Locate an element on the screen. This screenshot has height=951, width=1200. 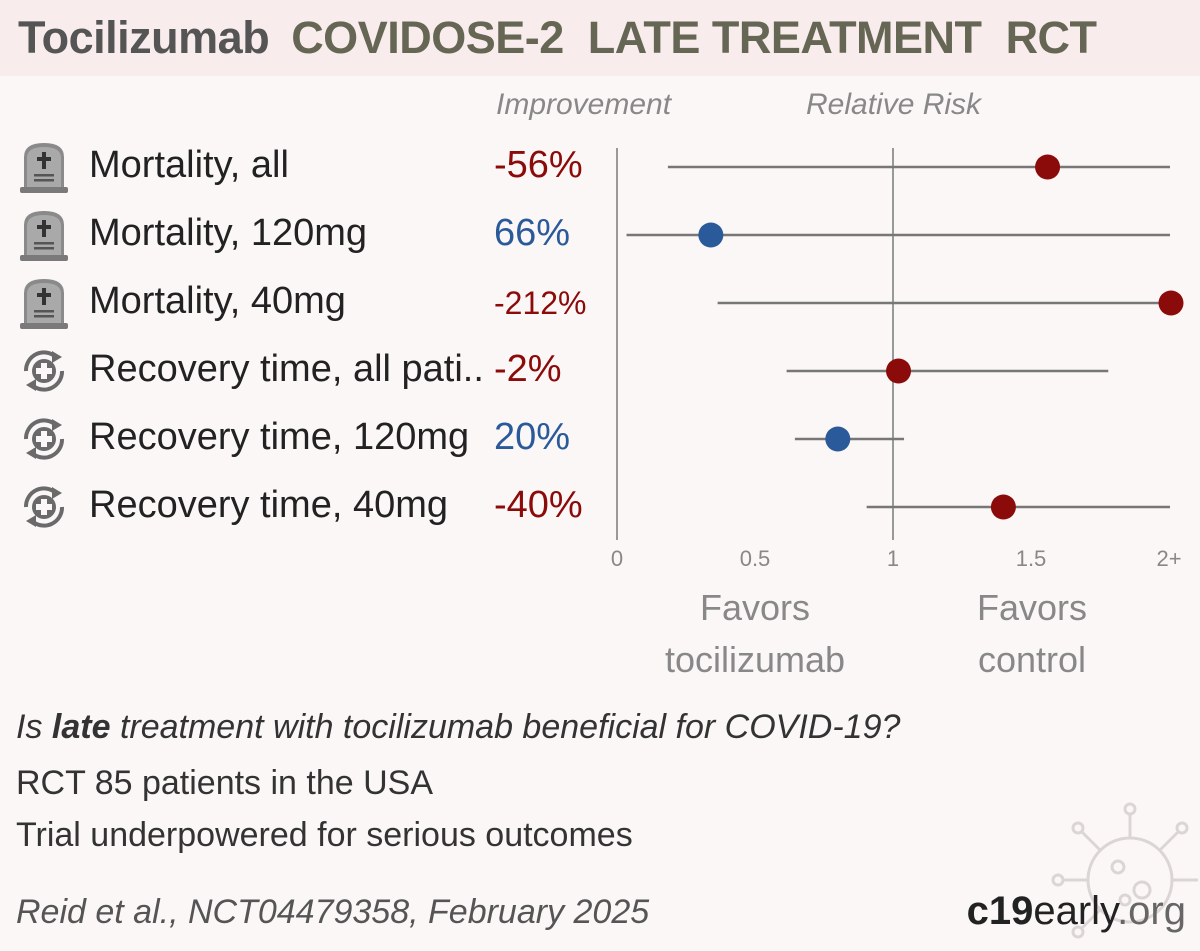
x-tick-label: 0 is located at coordinates (617, 558).